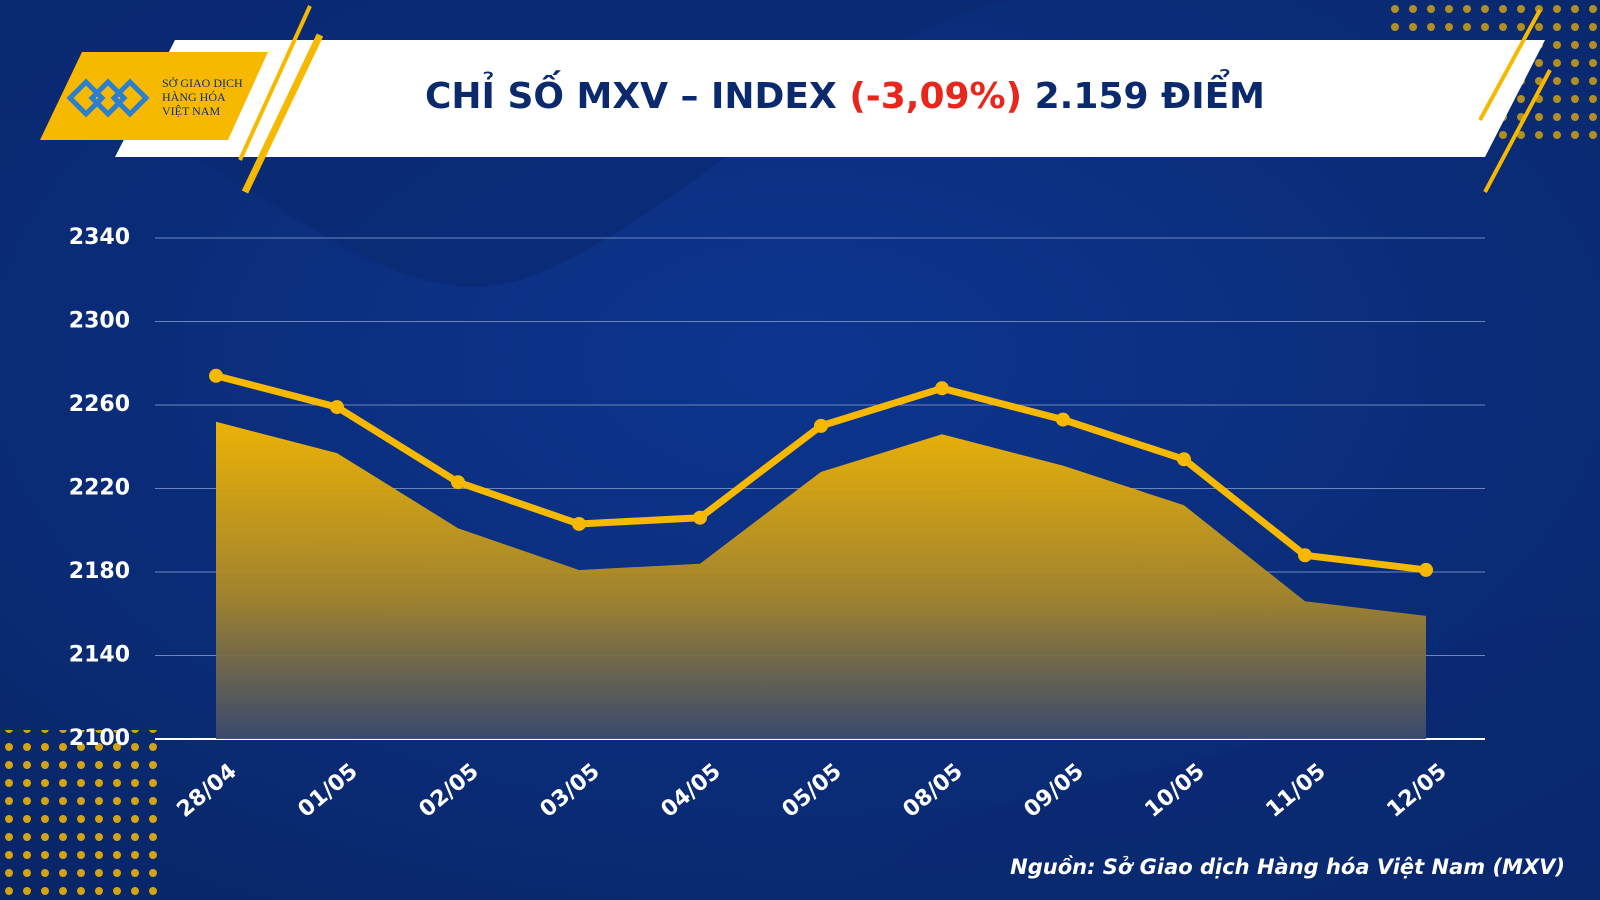  Describe the element at coordinates (99, 404) in the screenshot. I see `y-tick-label: 2260` at that location.